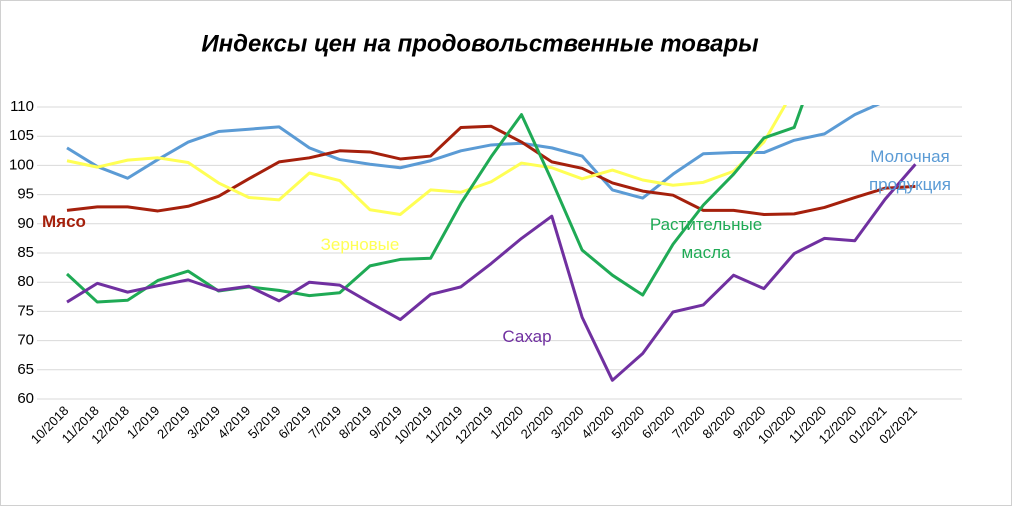 The height and width of the screenshot is (506, 1012). I want to click on series-label: Молочная продукция, so click(910, 170).